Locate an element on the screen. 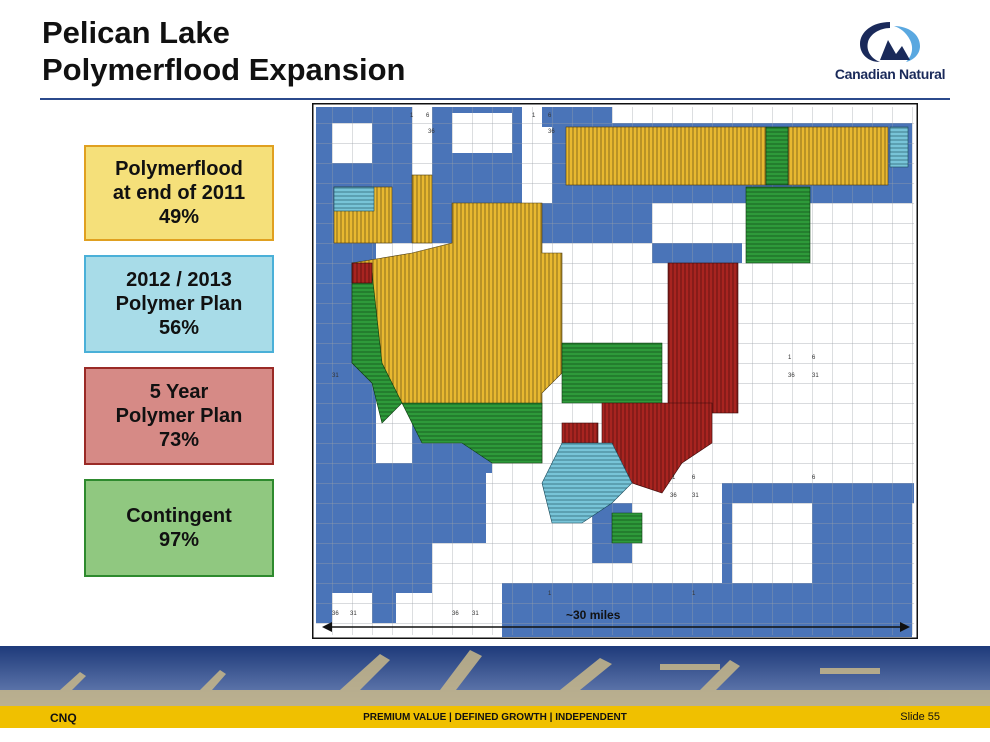 Image resolution: width=990 pixels, height=742 pixels. legend-label: Polymerflood at end of 2011 49% is located at coordinates (179, 193).